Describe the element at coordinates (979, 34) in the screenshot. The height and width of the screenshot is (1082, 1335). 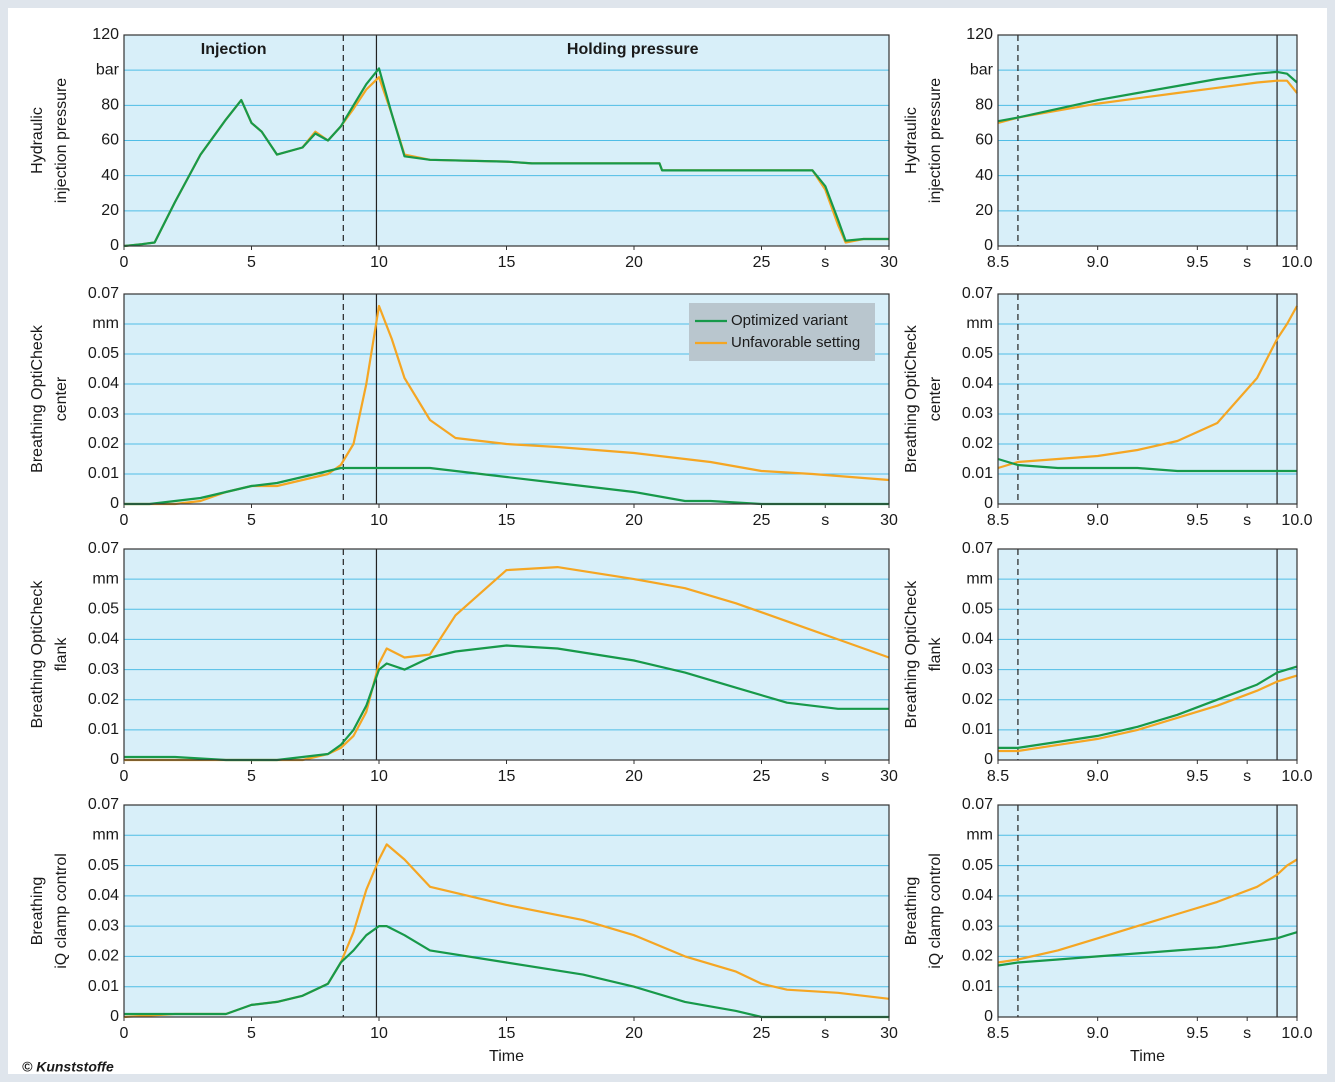
I see `y-tick-label: 120` at that location.